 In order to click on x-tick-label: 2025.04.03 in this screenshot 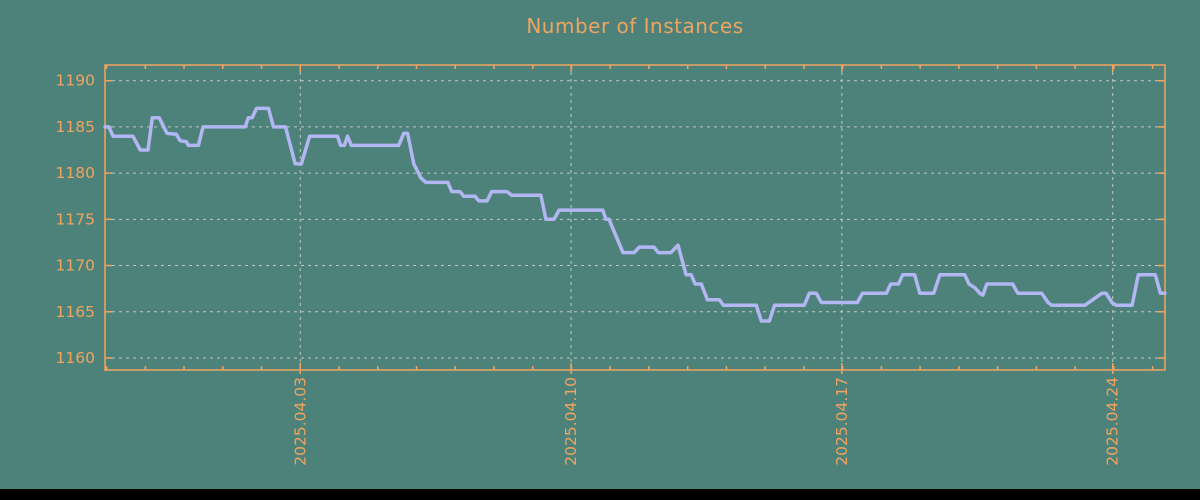, I will do `click(300, 421)`.